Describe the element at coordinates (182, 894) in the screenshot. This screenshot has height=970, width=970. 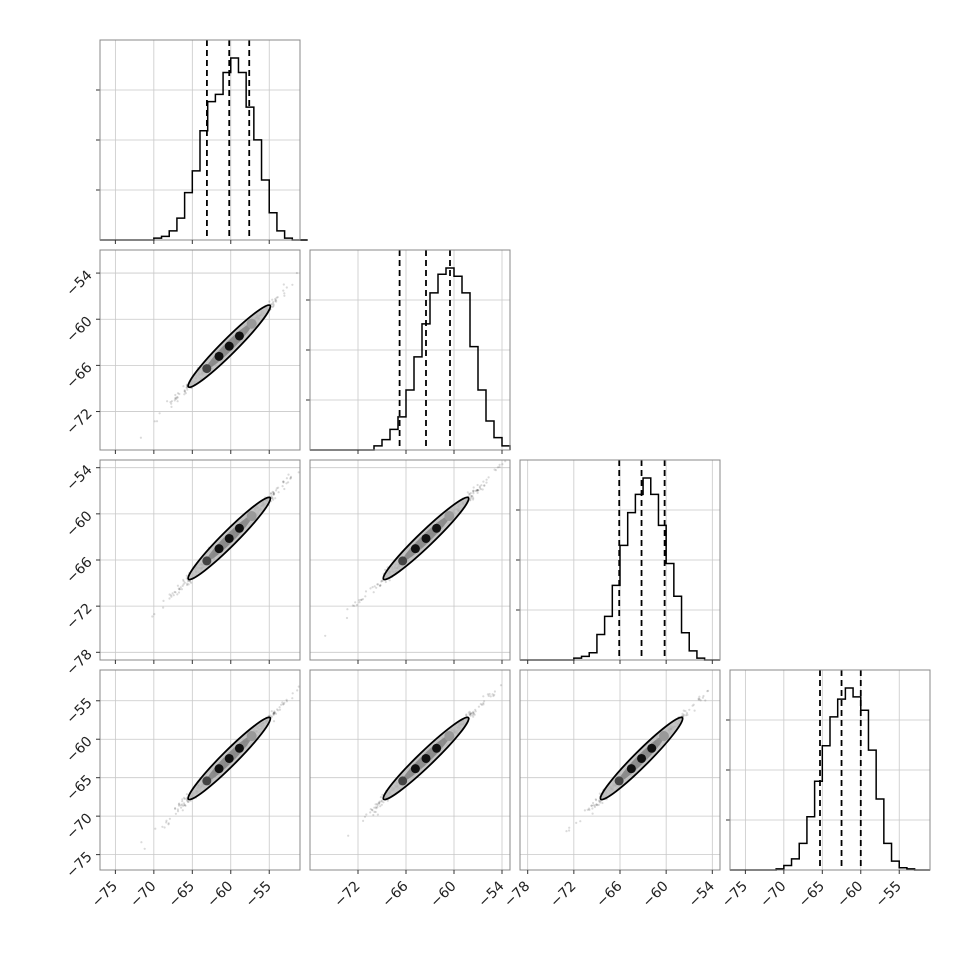
I see `x-tick-label: −65` at that location.